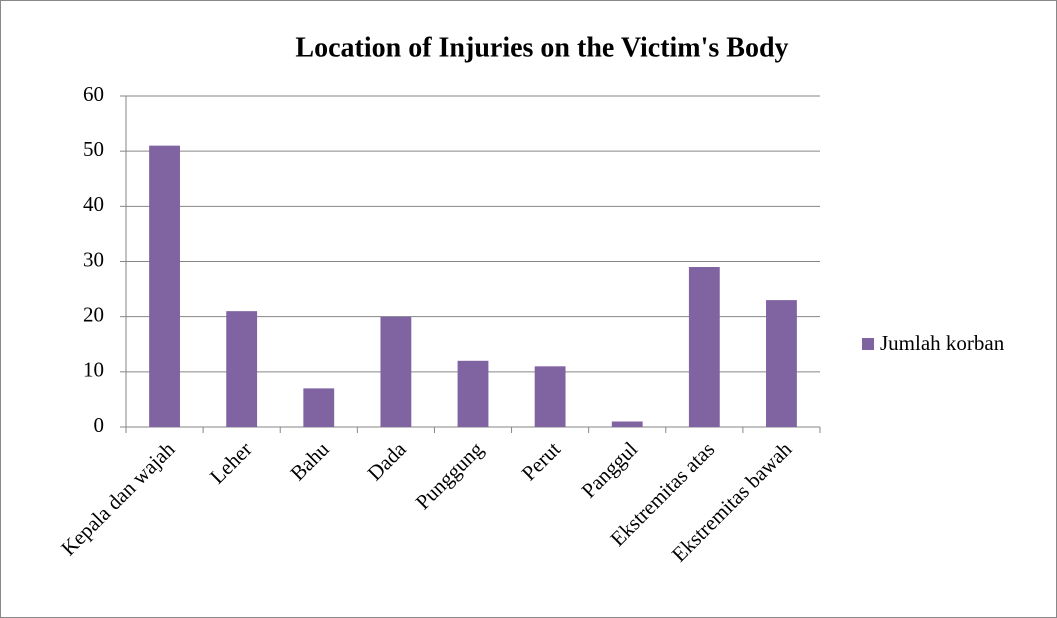 The height and width of the screenshot is (618, 1057). I want to click on y-tick-label: 20, so click(93, 314).